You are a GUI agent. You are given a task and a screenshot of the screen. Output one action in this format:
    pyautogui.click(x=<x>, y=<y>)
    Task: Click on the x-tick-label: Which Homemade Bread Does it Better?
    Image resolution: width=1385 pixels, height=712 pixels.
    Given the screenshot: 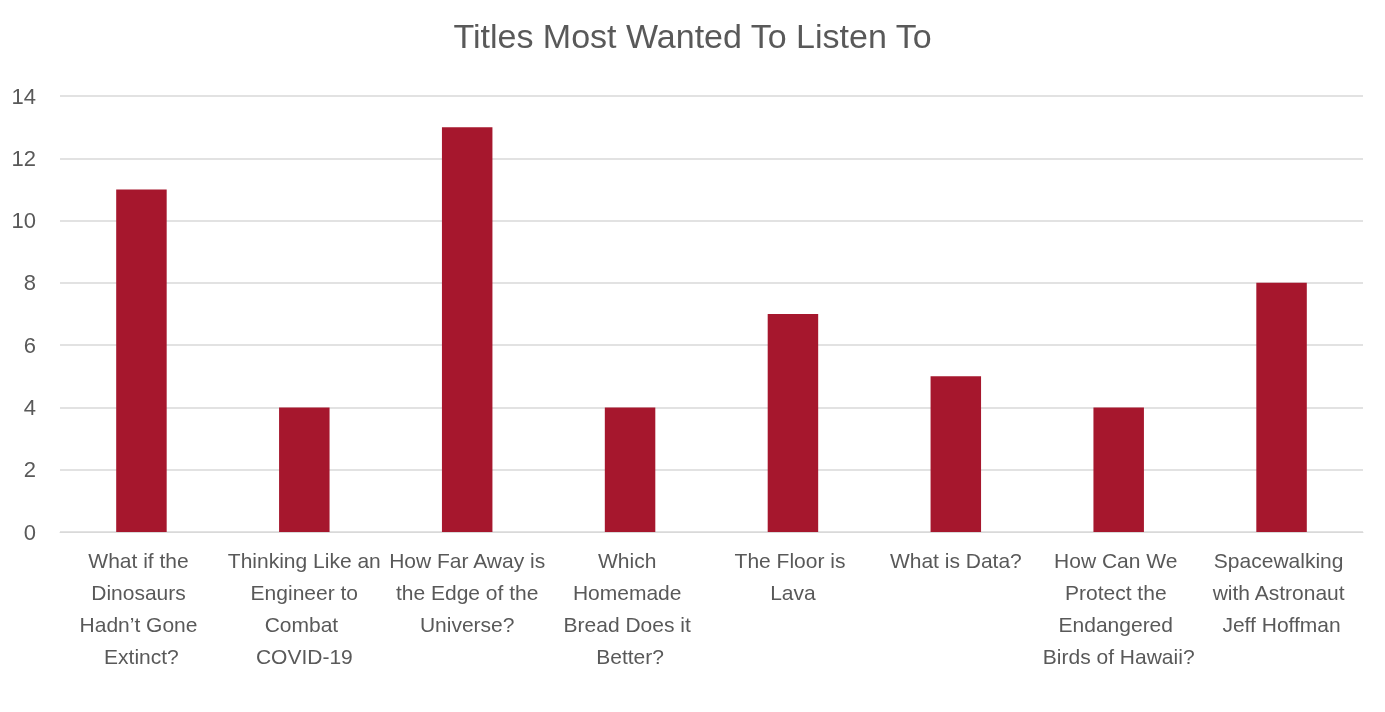 What is the action you would take?
    pyautogui.click(x=630, y=608)
    